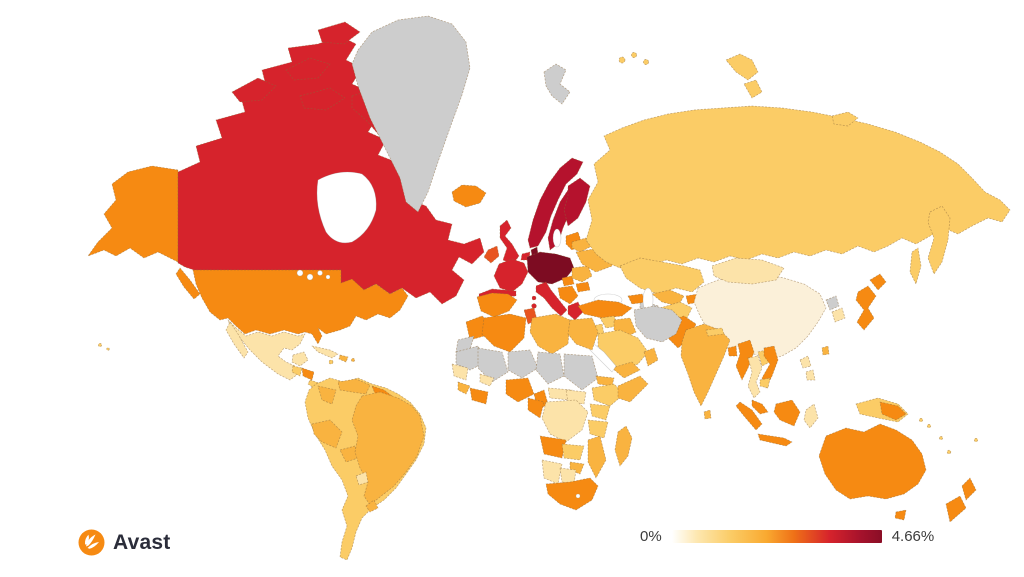 This screenshot has width=1024, height=577. What do you see at coordinates (343, 358) in the screenshot?
I see `region-hispaniola` at bounding box center [343, 358].